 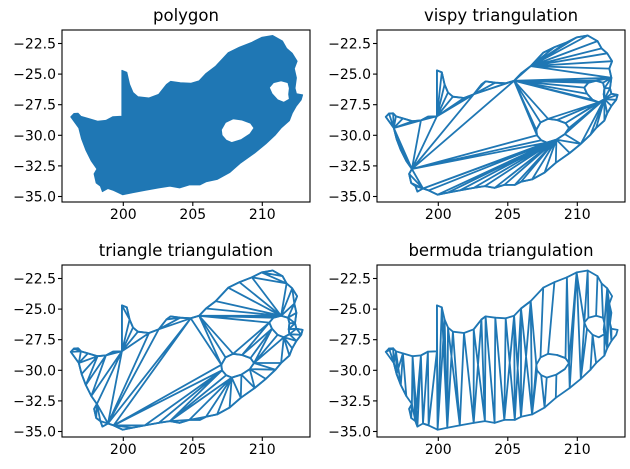 I want to click on subplot-title-triangle: triangle triangulation, so click(x=186, y=250).